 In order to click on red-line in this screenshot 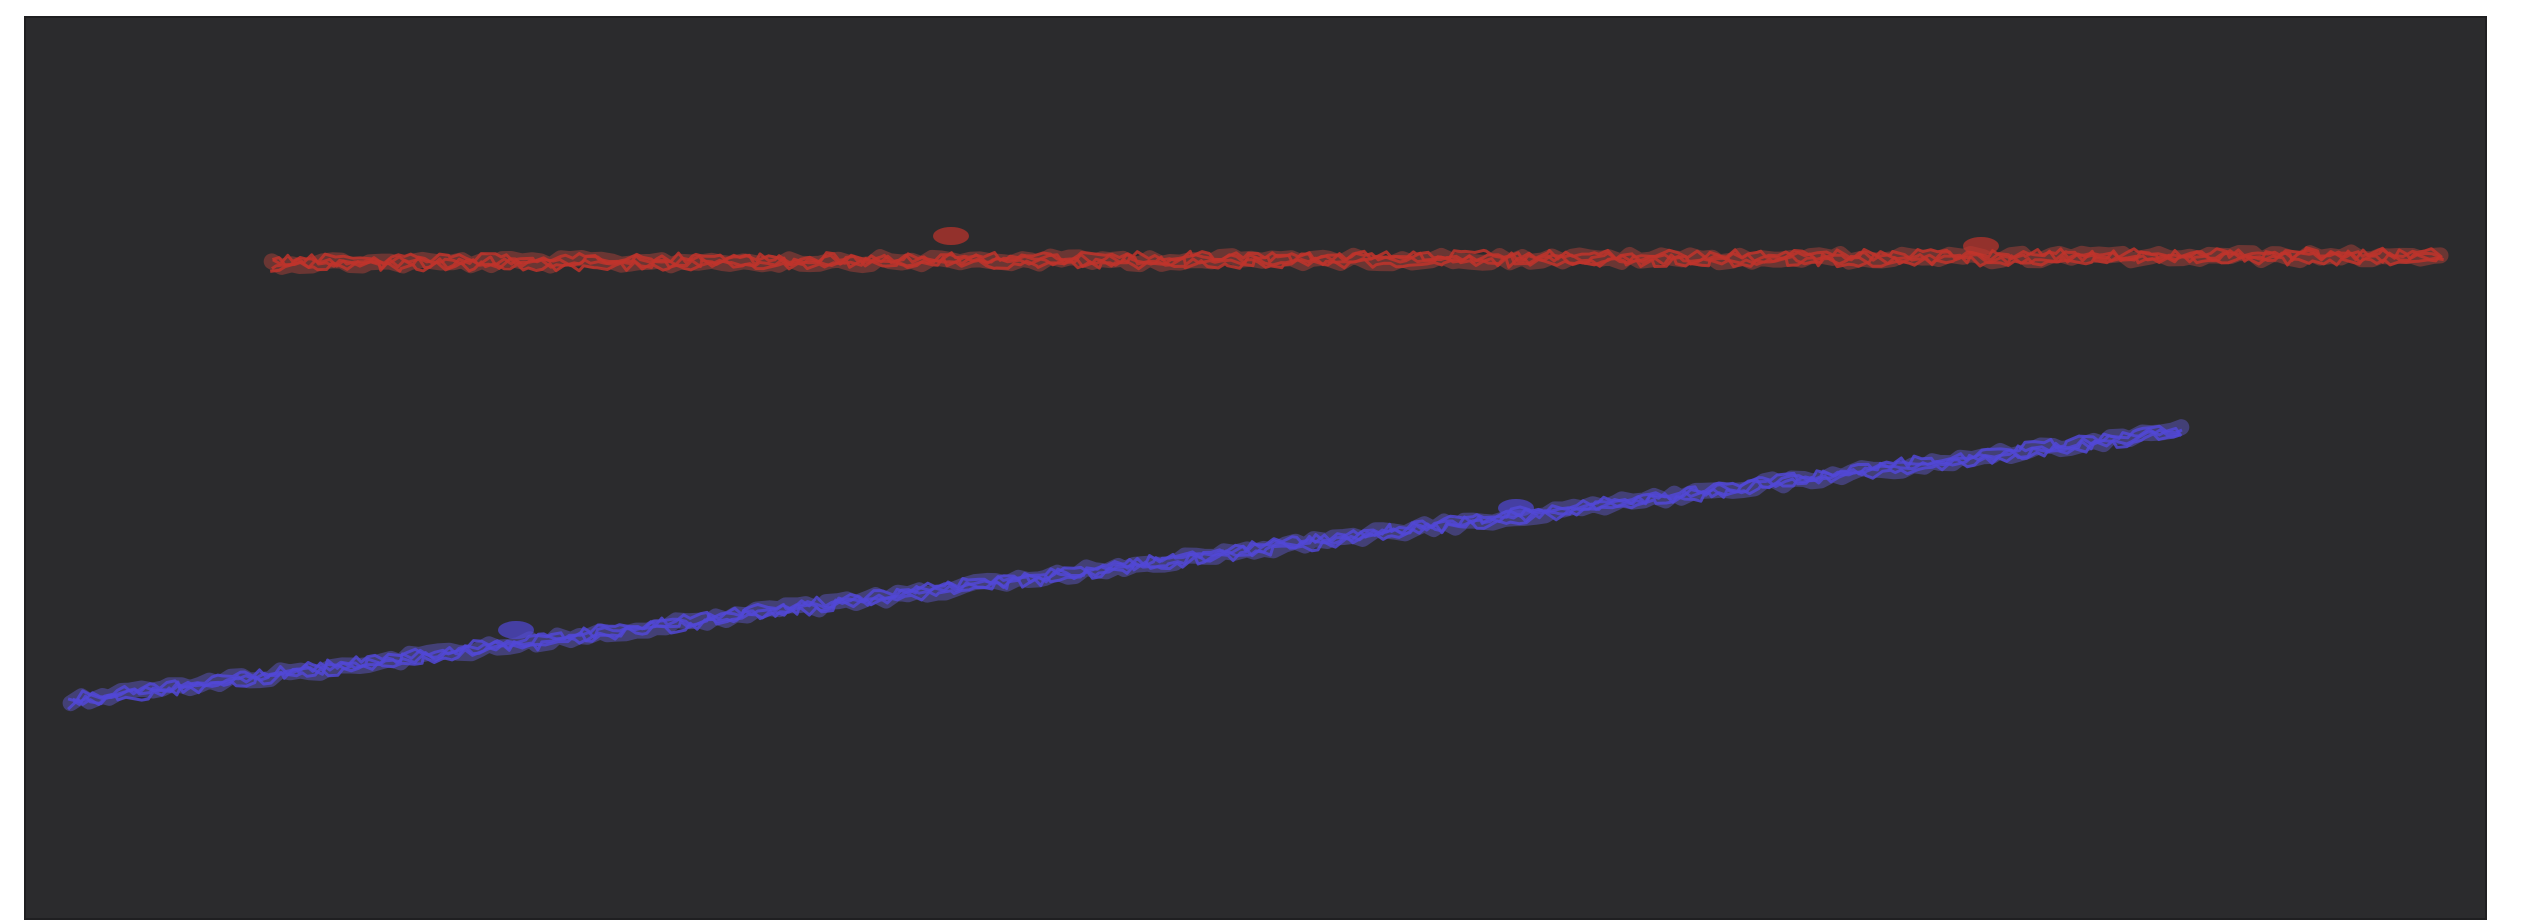, I will do `click(1356, 251)`.